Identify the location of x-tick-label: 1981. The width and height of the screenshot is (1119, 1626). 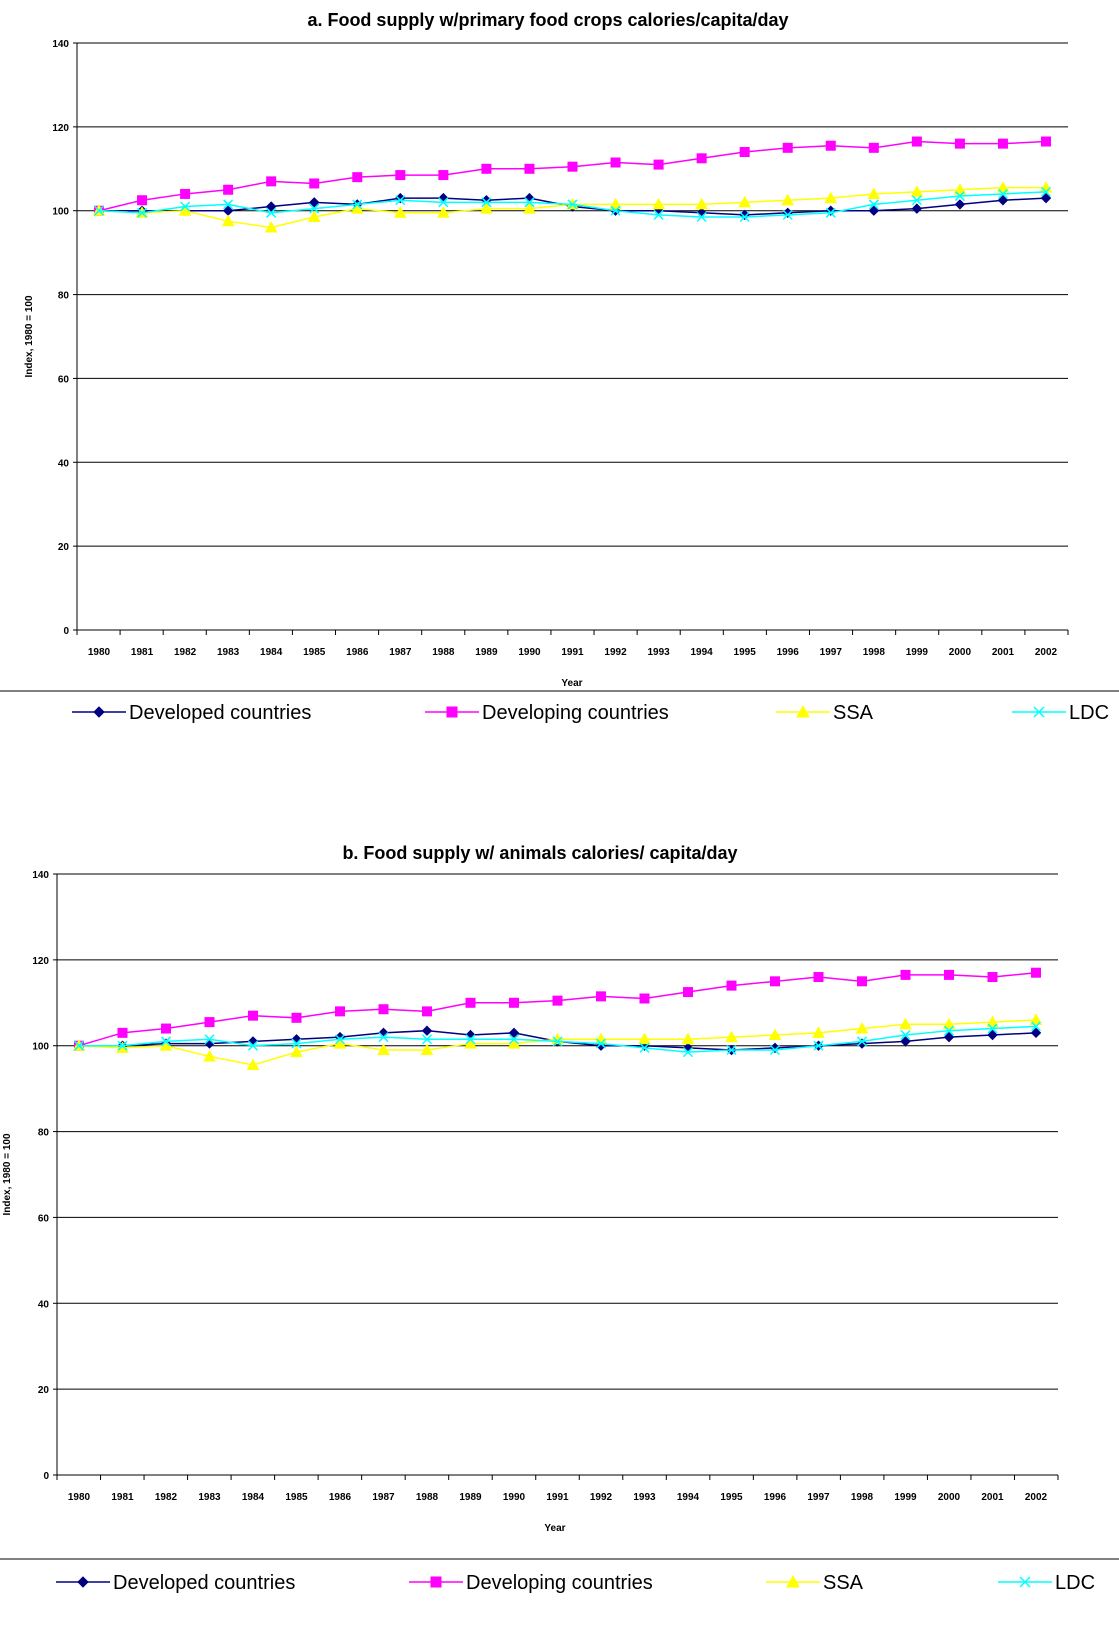
(122, 1497).